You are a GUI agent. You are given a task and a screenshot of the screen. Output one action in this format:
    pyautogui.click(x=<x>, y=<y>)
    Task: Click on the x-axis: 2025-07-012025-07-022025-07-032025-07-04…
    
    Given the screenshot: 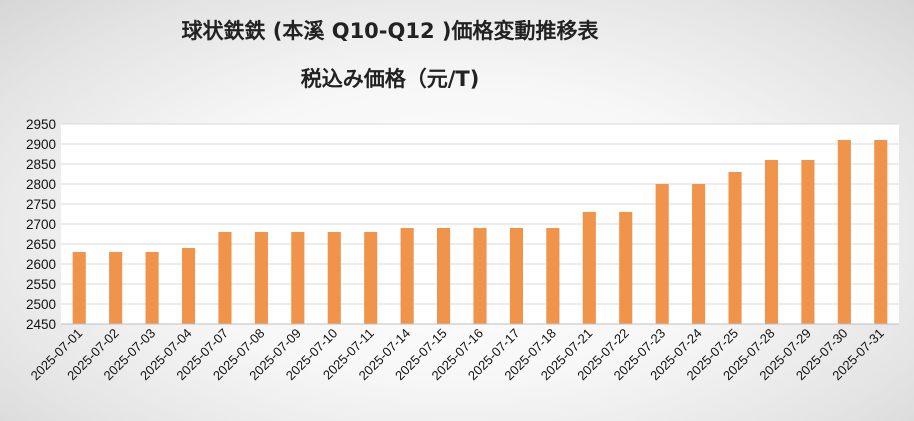 What is the action you would take?
    pyautogui.click(x=463, y=353)
    